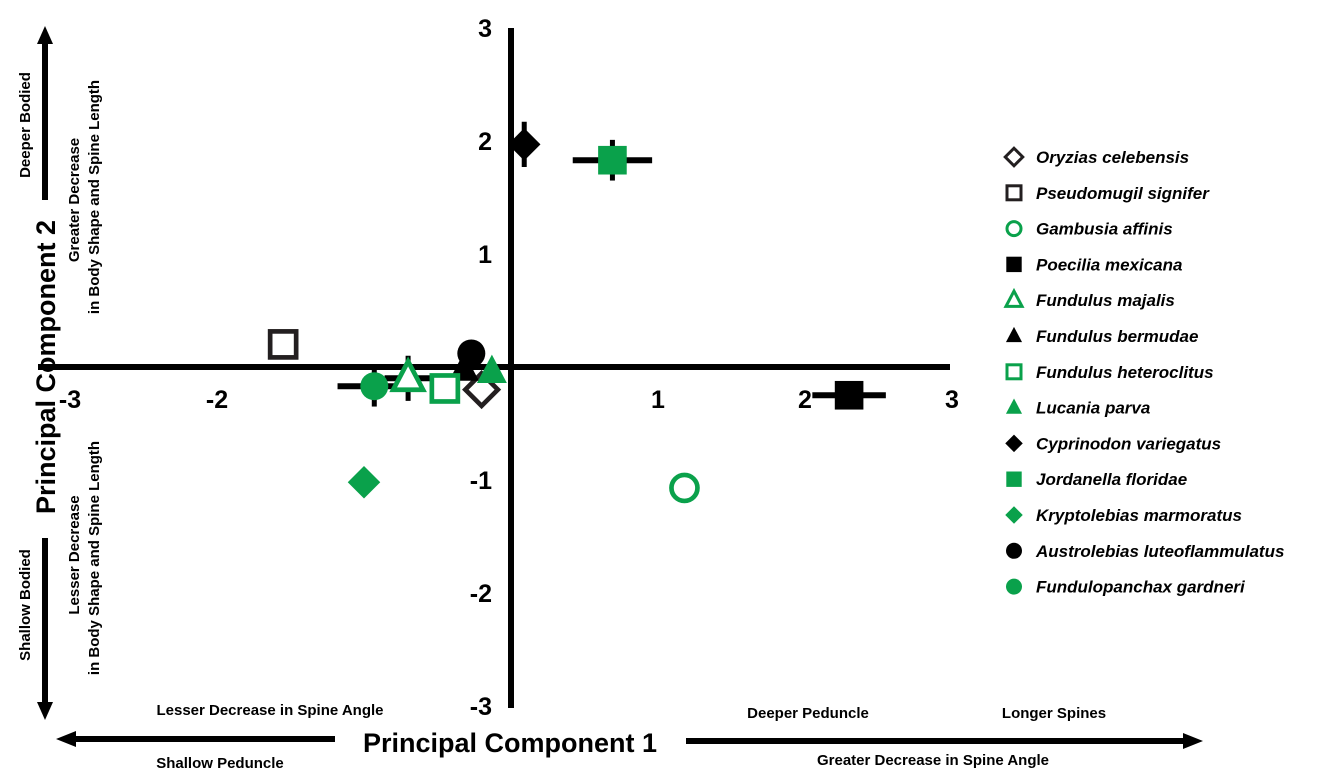 This screenshot has height=769, width=1320. I want to click on x-tick-label: 2, so click(805, 400).